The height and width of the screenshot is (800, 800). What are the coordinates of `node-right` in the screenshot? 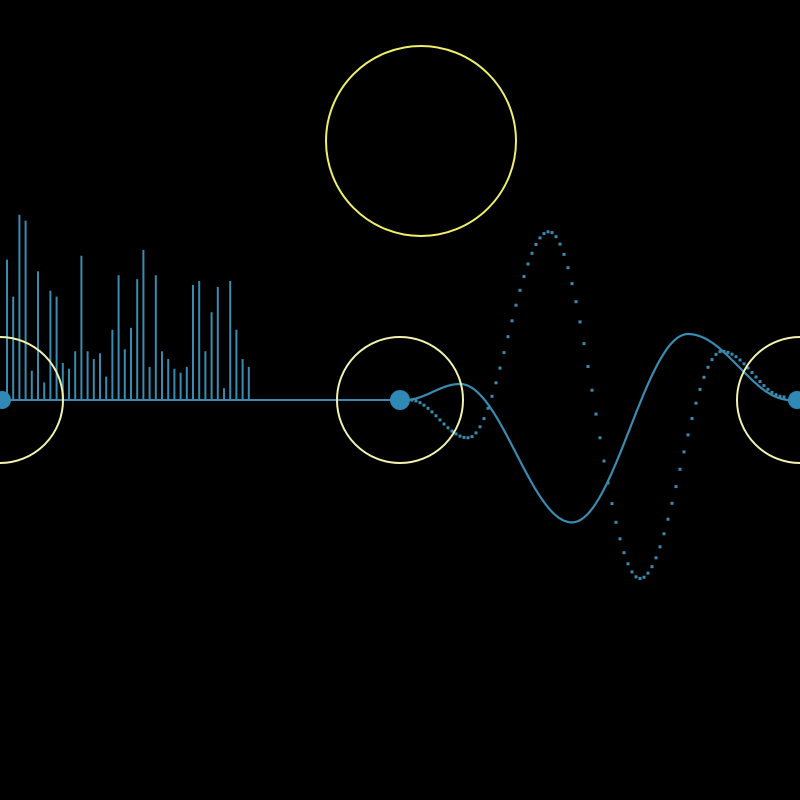 It's located at (794, 400).